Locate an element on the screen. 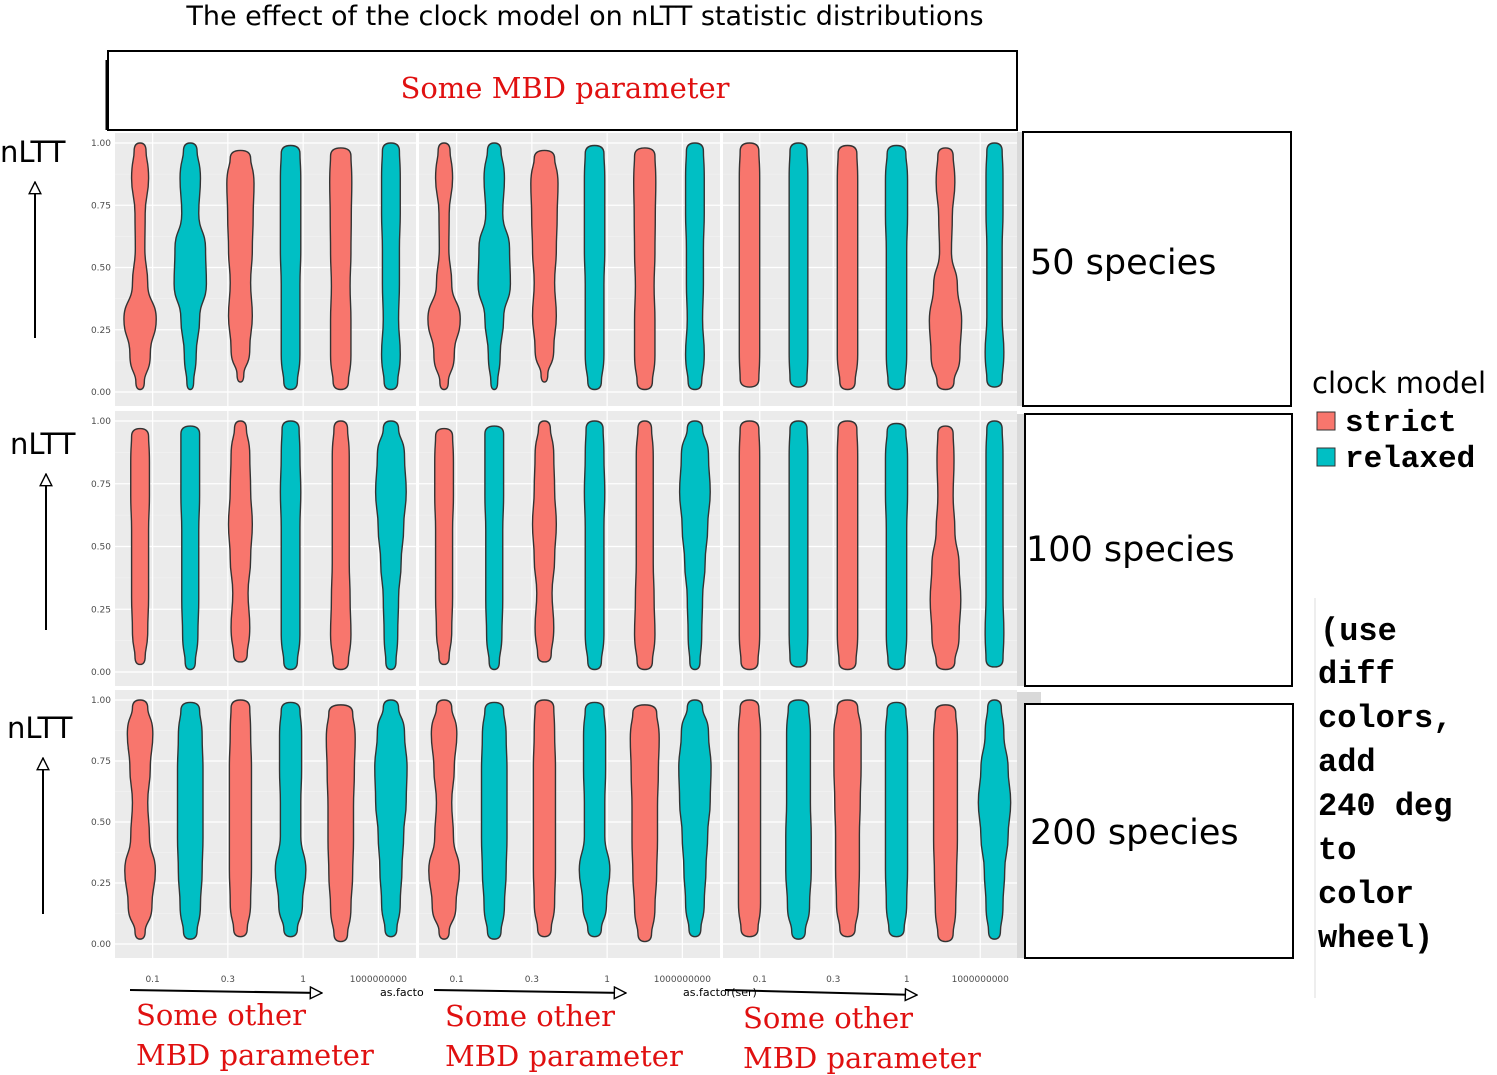 The width and height of the screenshot is (1497, 1075). legend-label-strict: strict is located at coordinates (1401, 423).